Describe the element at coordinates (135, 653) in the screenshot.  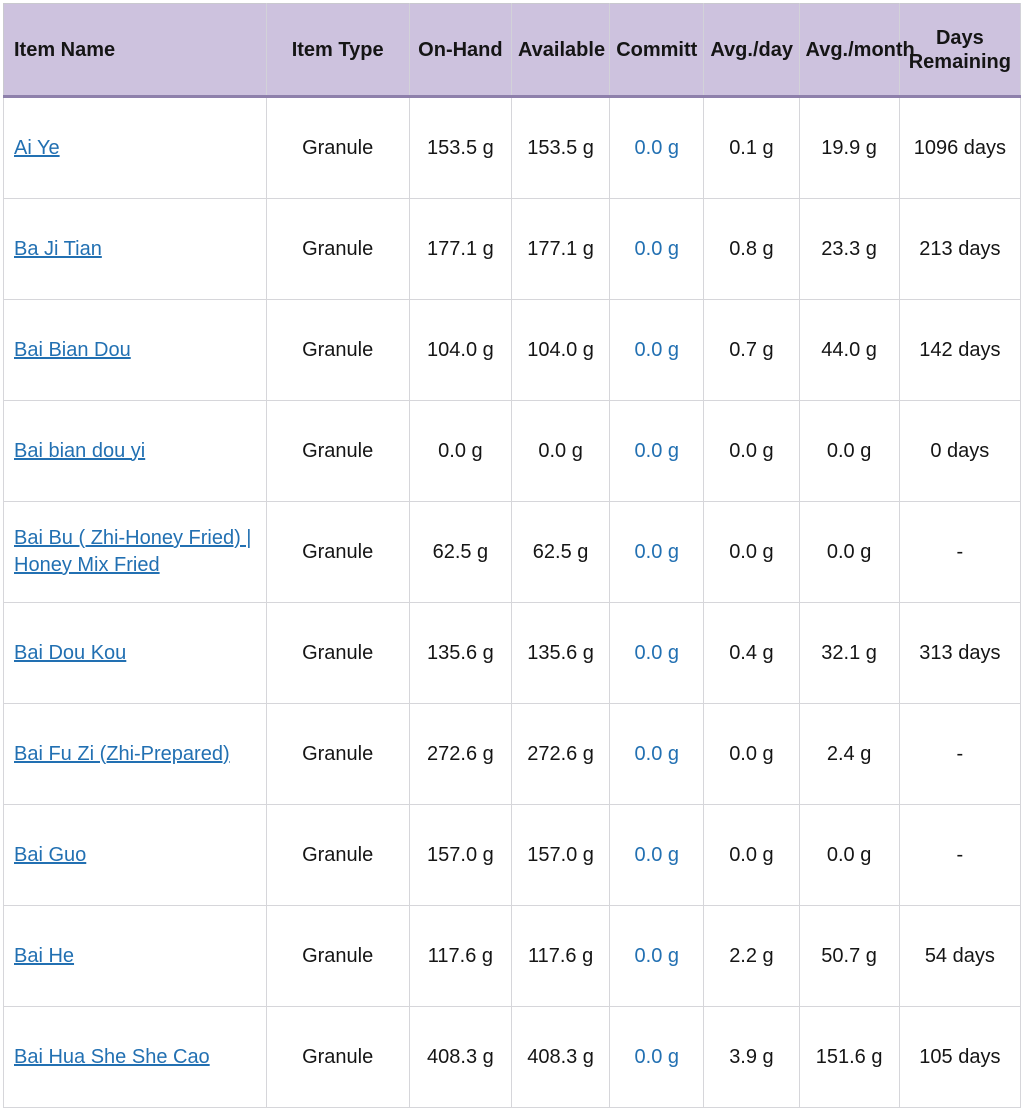
I see `item-name-cell: Bai Dou Kou` at that location.